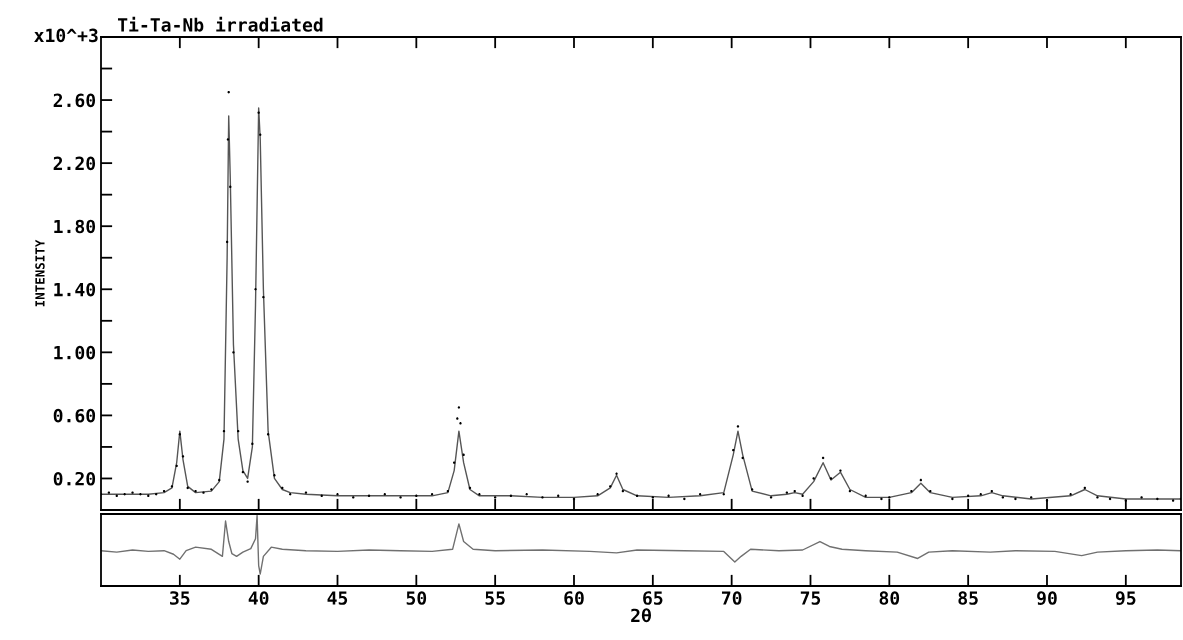  Describe the element at coordinates (731, 598) in the screenshot. I see `x-tick-label: 70` at that location.